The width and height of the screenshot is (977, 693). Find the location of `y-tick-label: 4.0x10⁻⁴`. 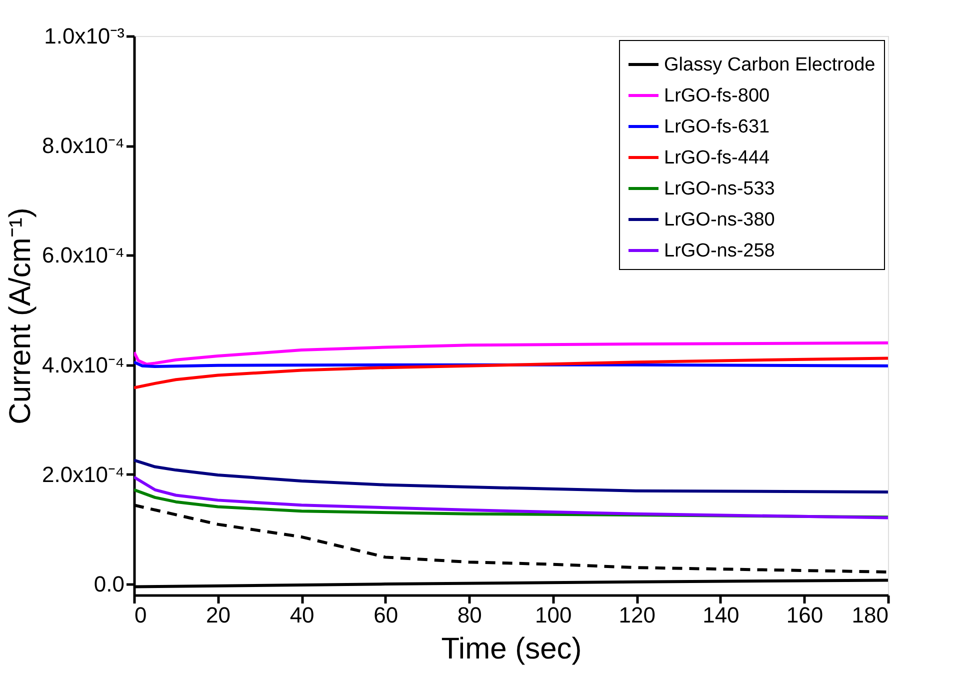

y-tick-label: 4.0x10⁻⁴ is located at coordinates (83, 365).